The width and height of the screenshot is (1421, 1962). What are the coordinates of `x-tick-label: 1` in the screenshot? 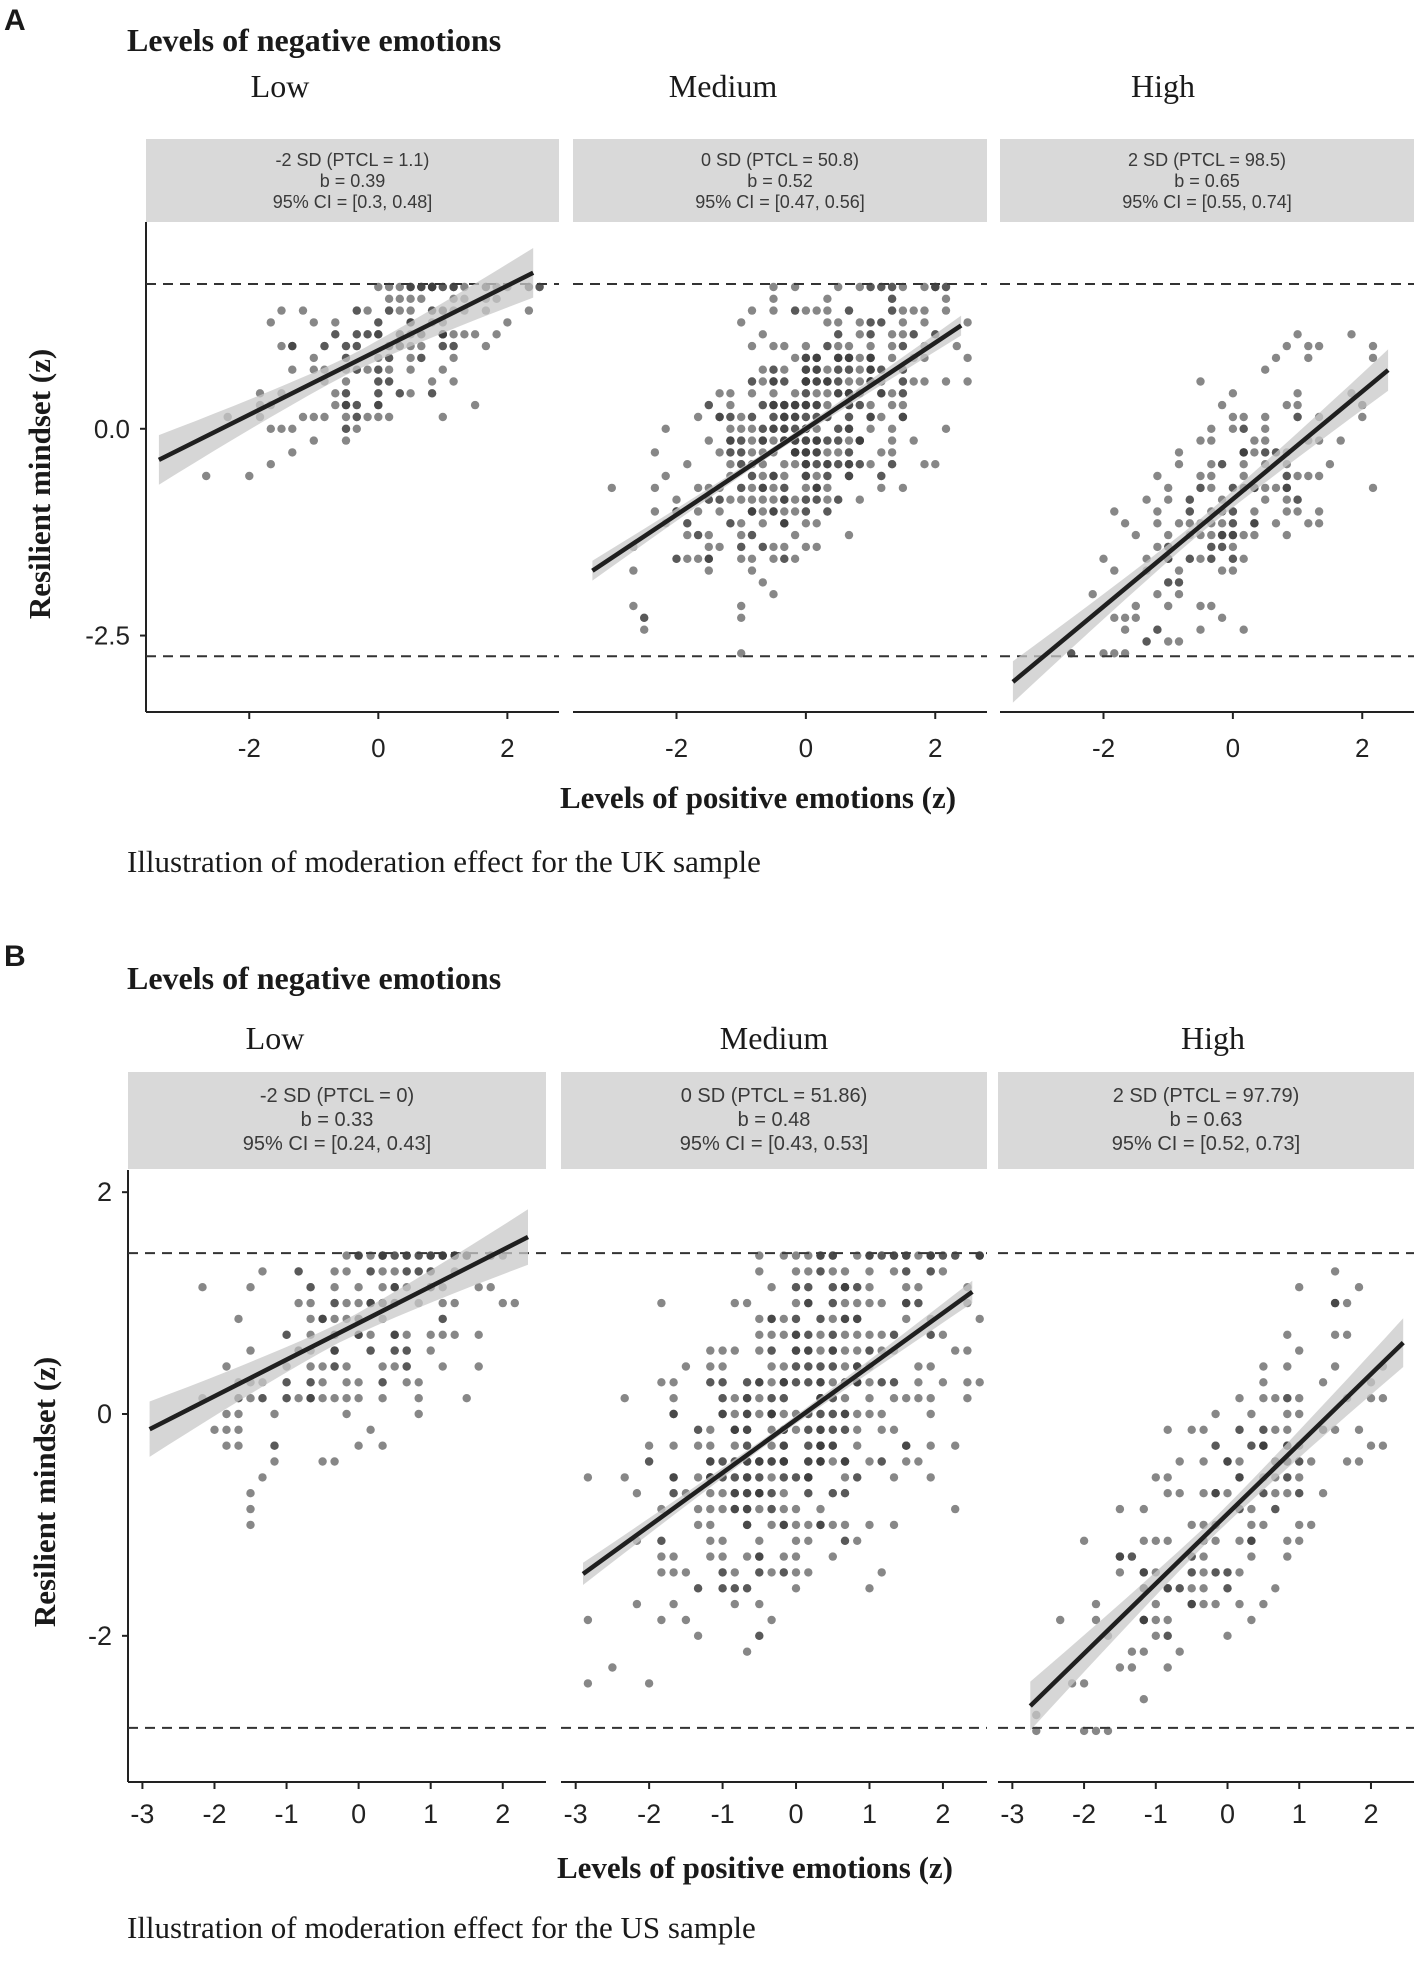 It's located at (869, 1814).